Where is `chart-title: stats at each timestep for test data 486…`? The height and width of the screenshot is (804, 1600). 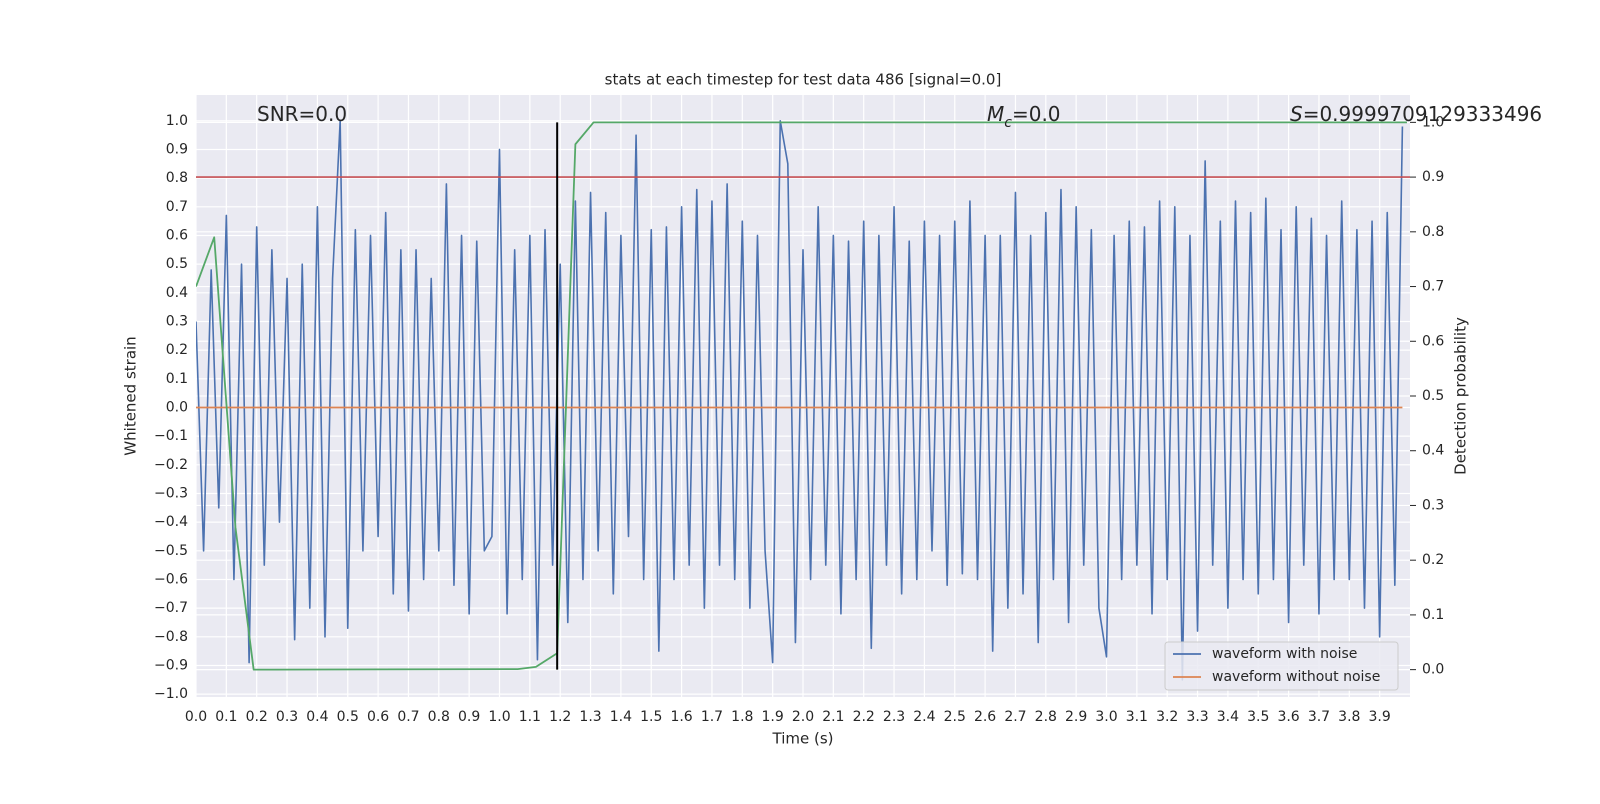
chart-title: stats at each timestep for test data 486… is located at coordinates (803, 80).